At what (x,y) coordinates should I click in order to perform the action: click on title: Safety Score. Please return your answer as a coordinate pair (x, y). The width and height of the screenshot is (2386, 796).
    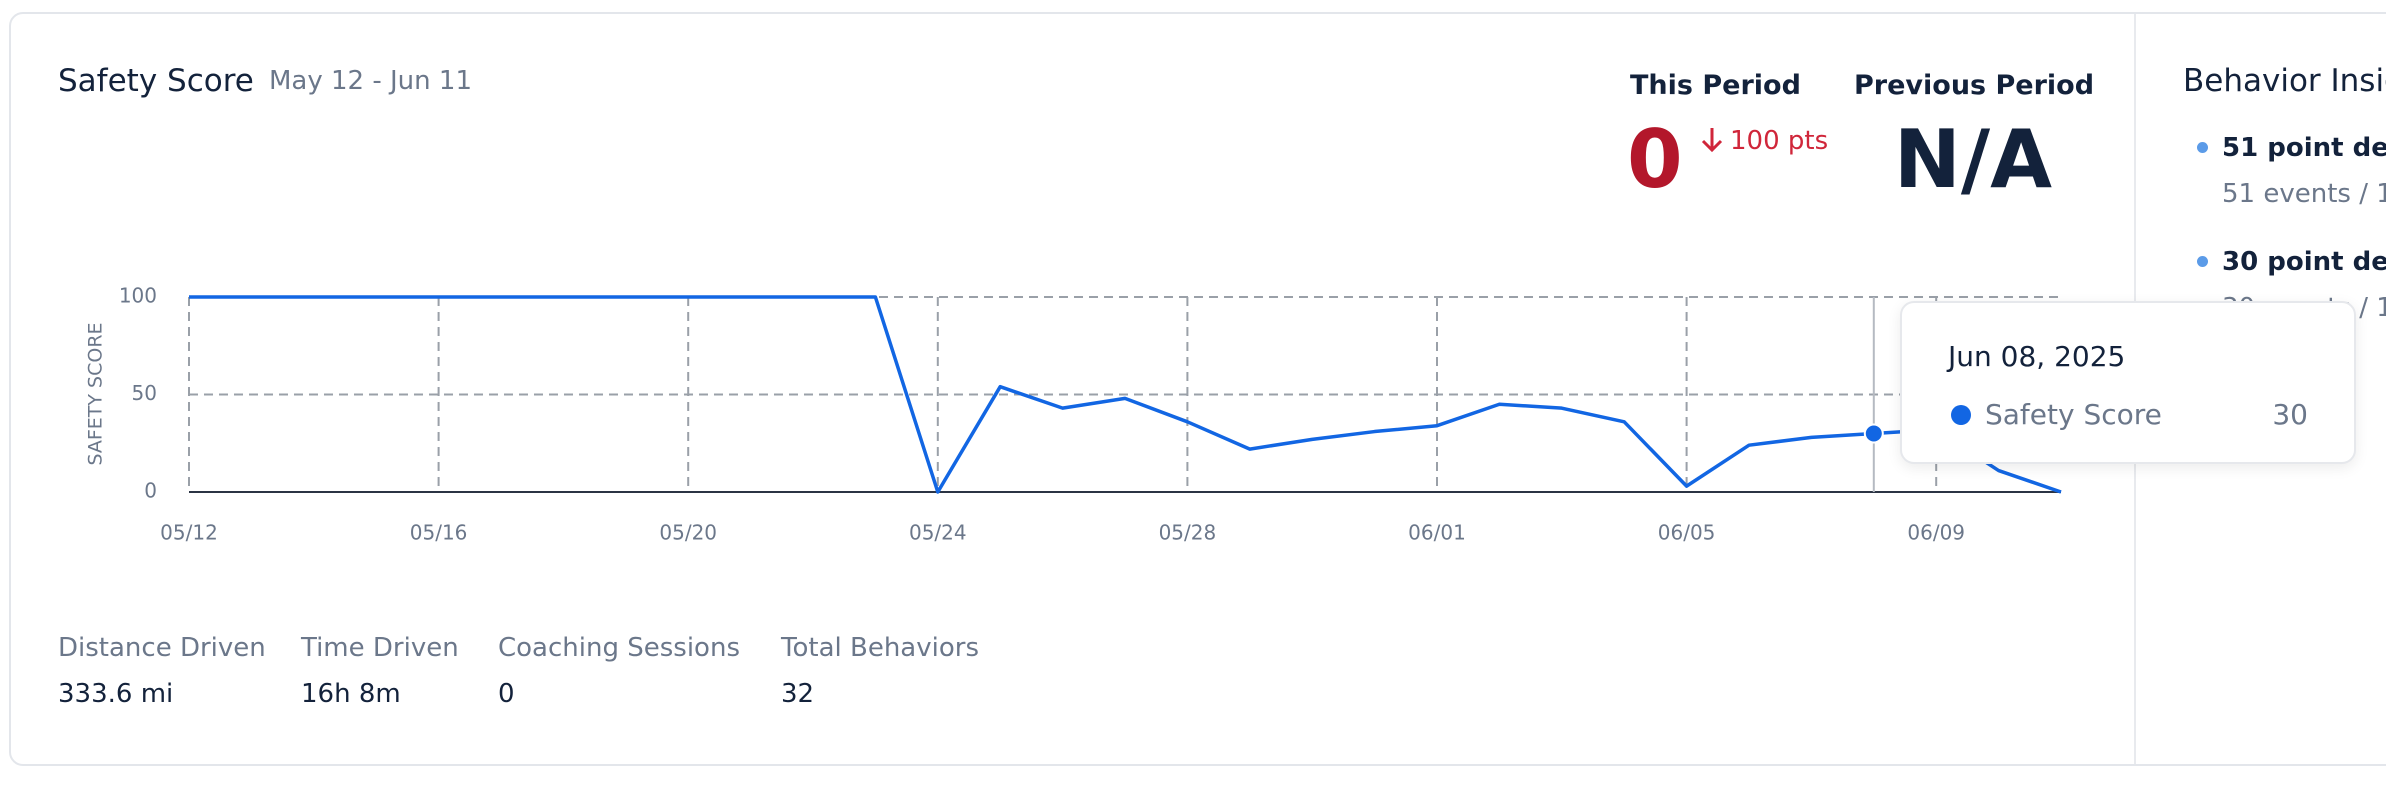
    Looking at the image, I should click on (156, 81).